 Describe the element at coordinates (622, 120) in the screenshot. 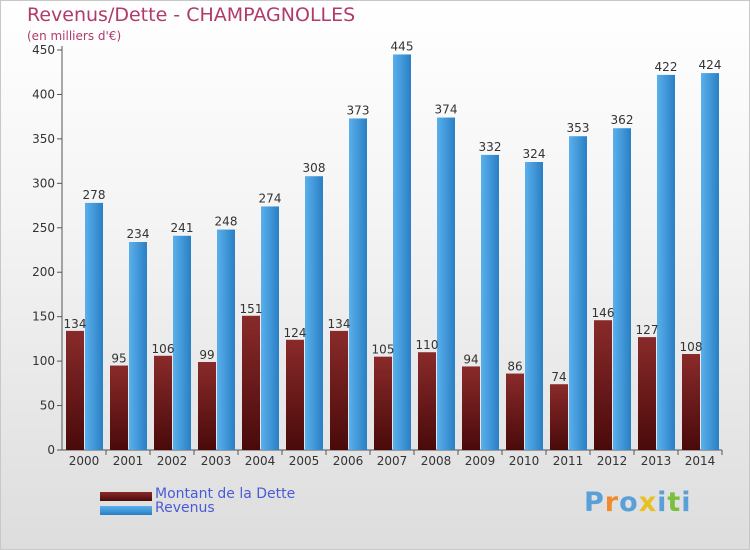

I see `data-label-revenue: 362` at that location.